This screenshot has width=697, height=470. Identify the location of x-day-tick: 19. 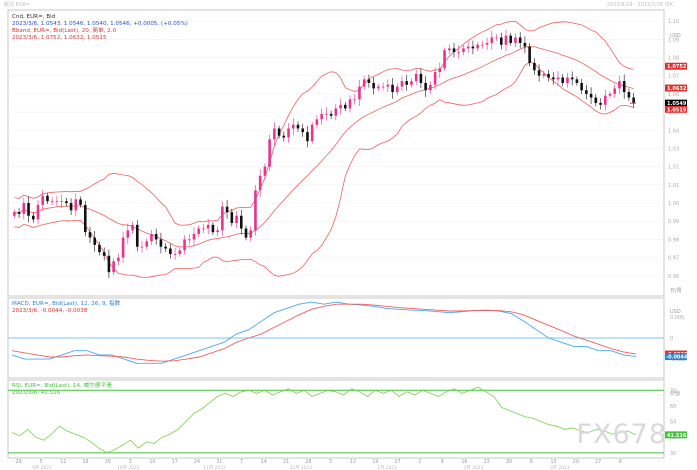
(85, 462).